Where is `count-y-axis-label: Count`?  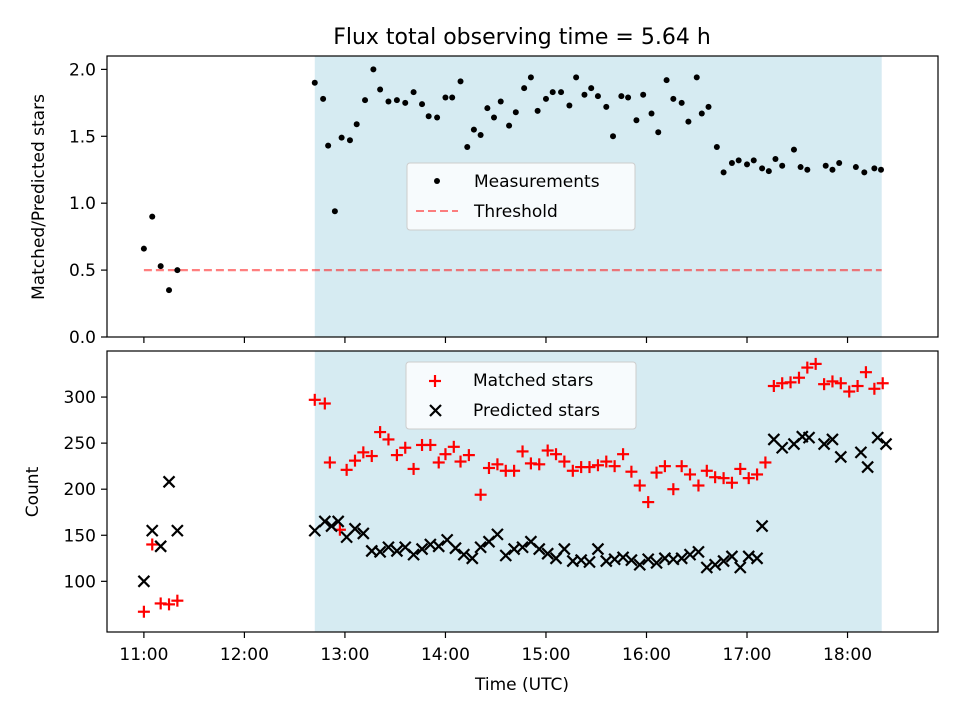 count-y-axis-label: Count is located at coordinates (33, 491).